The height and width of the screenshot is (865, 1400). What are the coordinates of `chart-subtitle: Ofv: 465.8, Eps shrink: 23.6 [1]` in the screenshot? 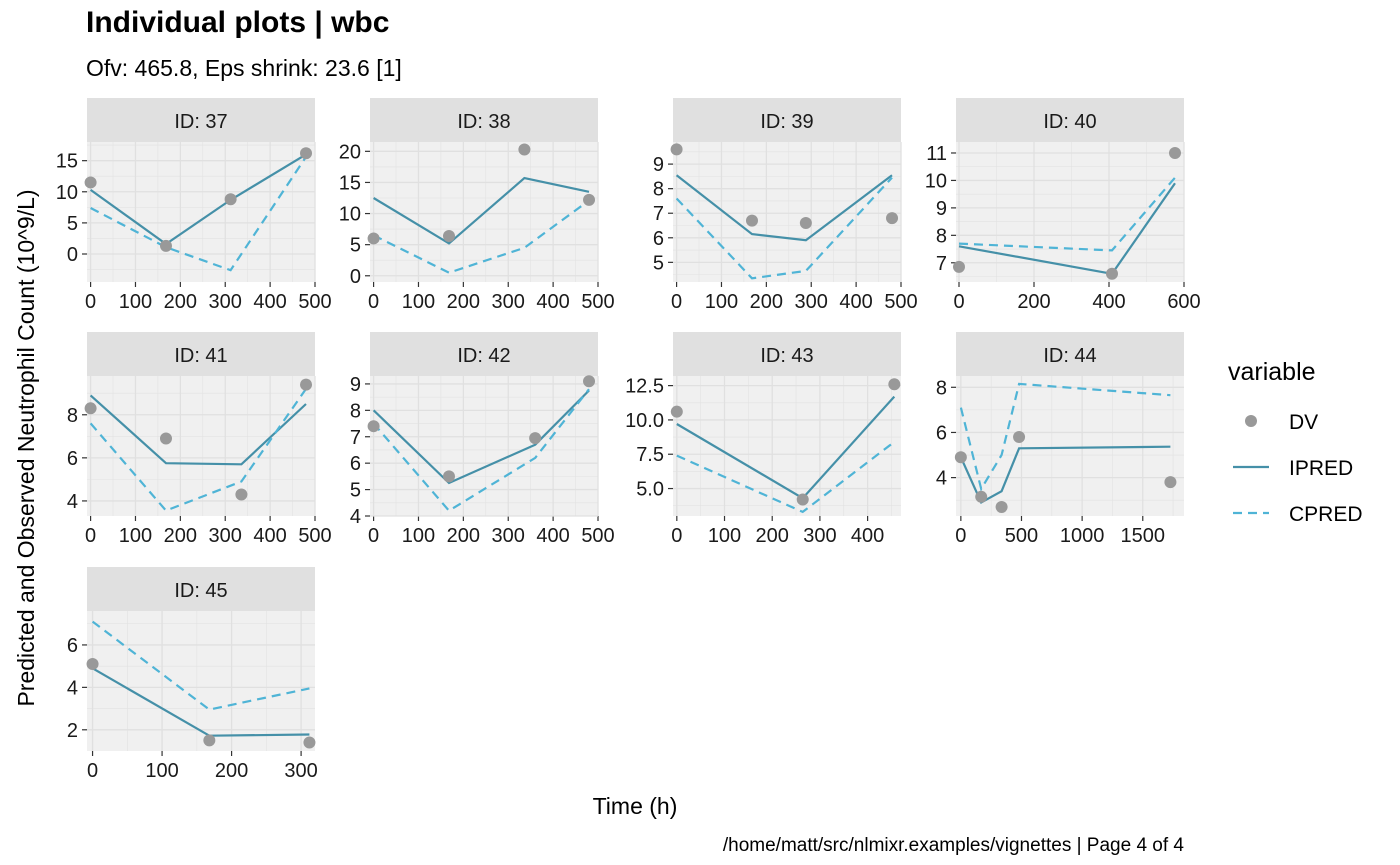 It's located at (244, 68).